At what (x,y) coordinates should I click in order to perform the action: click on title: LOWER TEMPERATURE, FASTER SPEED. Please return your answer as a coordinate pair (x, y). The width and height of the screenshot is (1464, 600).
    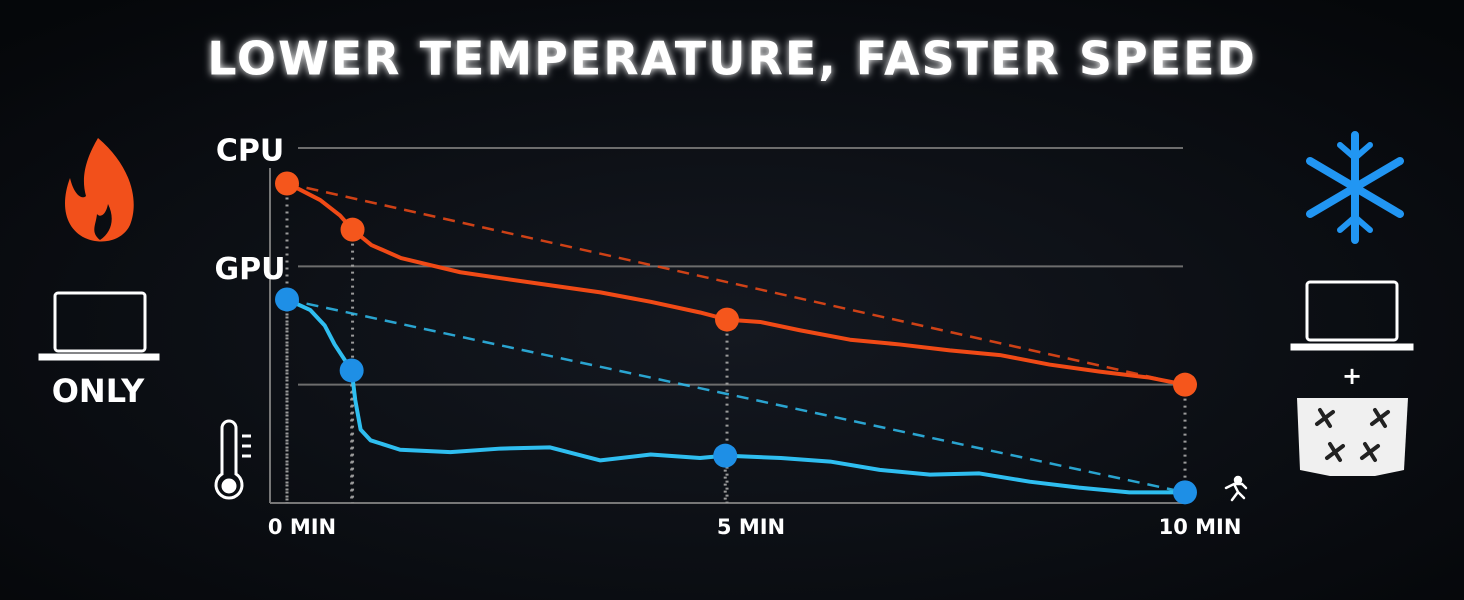
    Looking at the image, I should click on (732, 59).